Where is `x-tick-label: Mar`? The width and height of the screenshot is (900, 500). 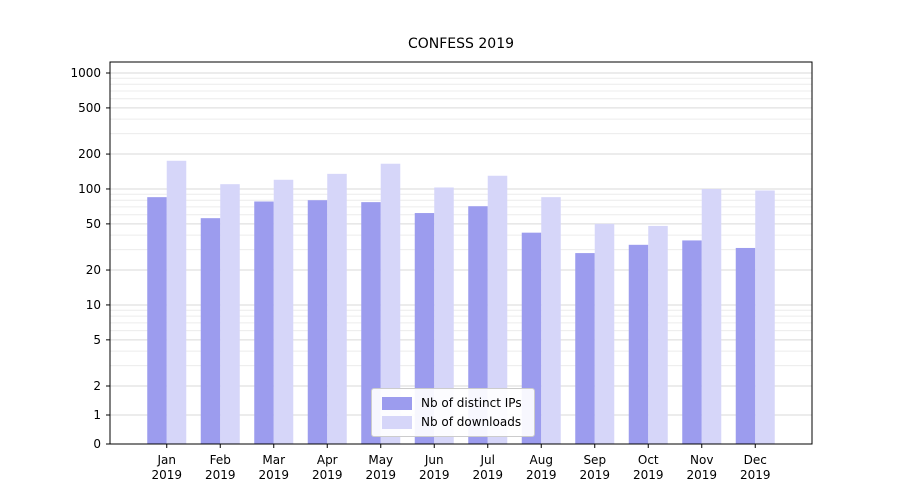
x-tick-label: Mar is located at coordinates (273, 460).